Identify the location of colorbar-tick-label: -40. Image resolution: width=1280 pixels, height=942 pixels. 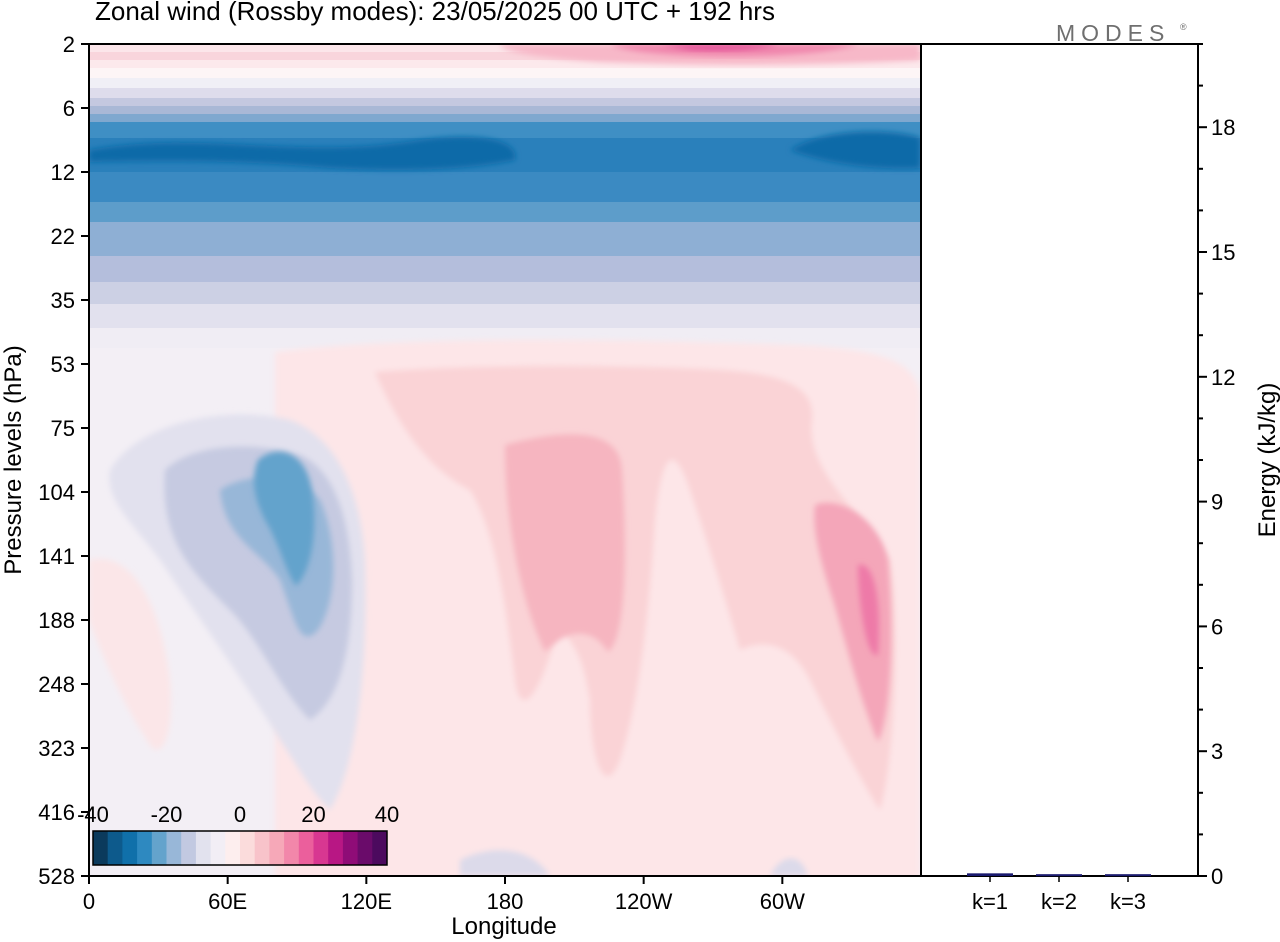
(93, 814).